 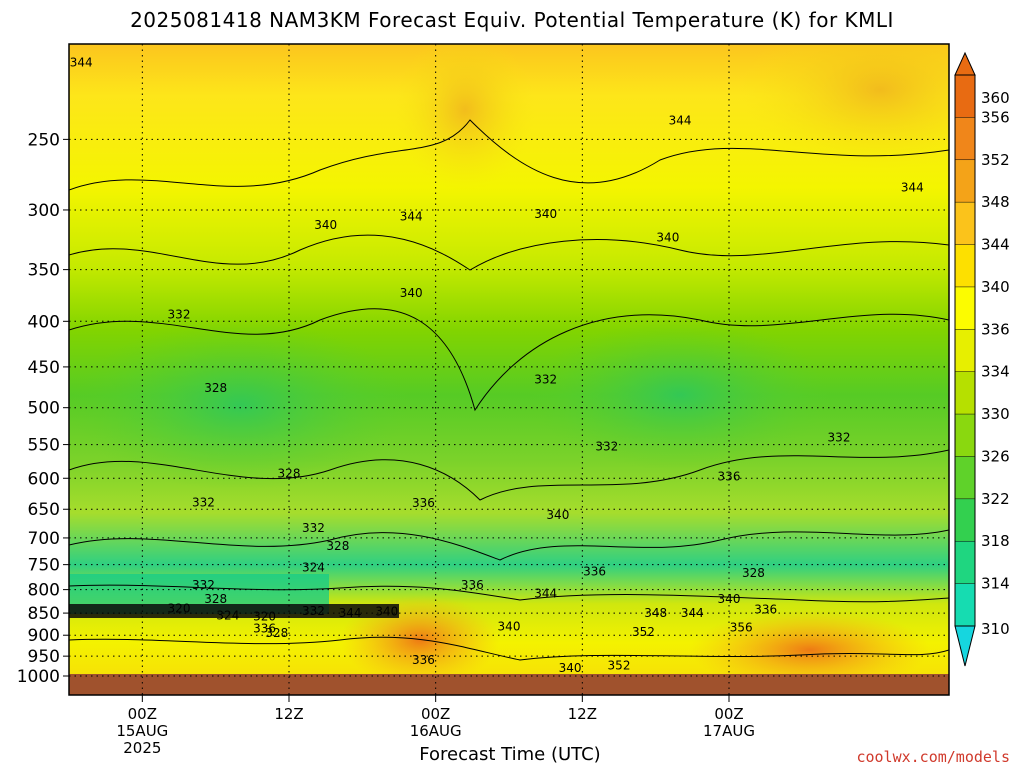 I want to click on contour-label: 348, so click(x=655, y=613).